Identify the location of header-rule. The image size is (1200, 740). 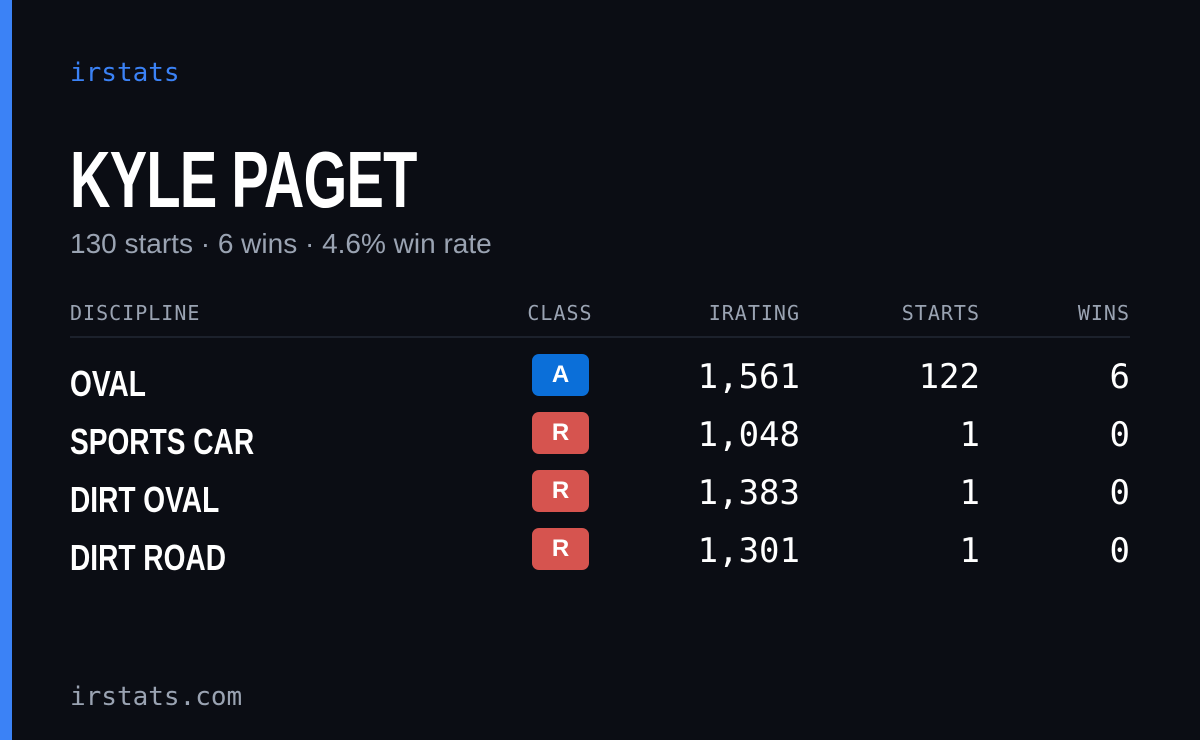
(600, 337).